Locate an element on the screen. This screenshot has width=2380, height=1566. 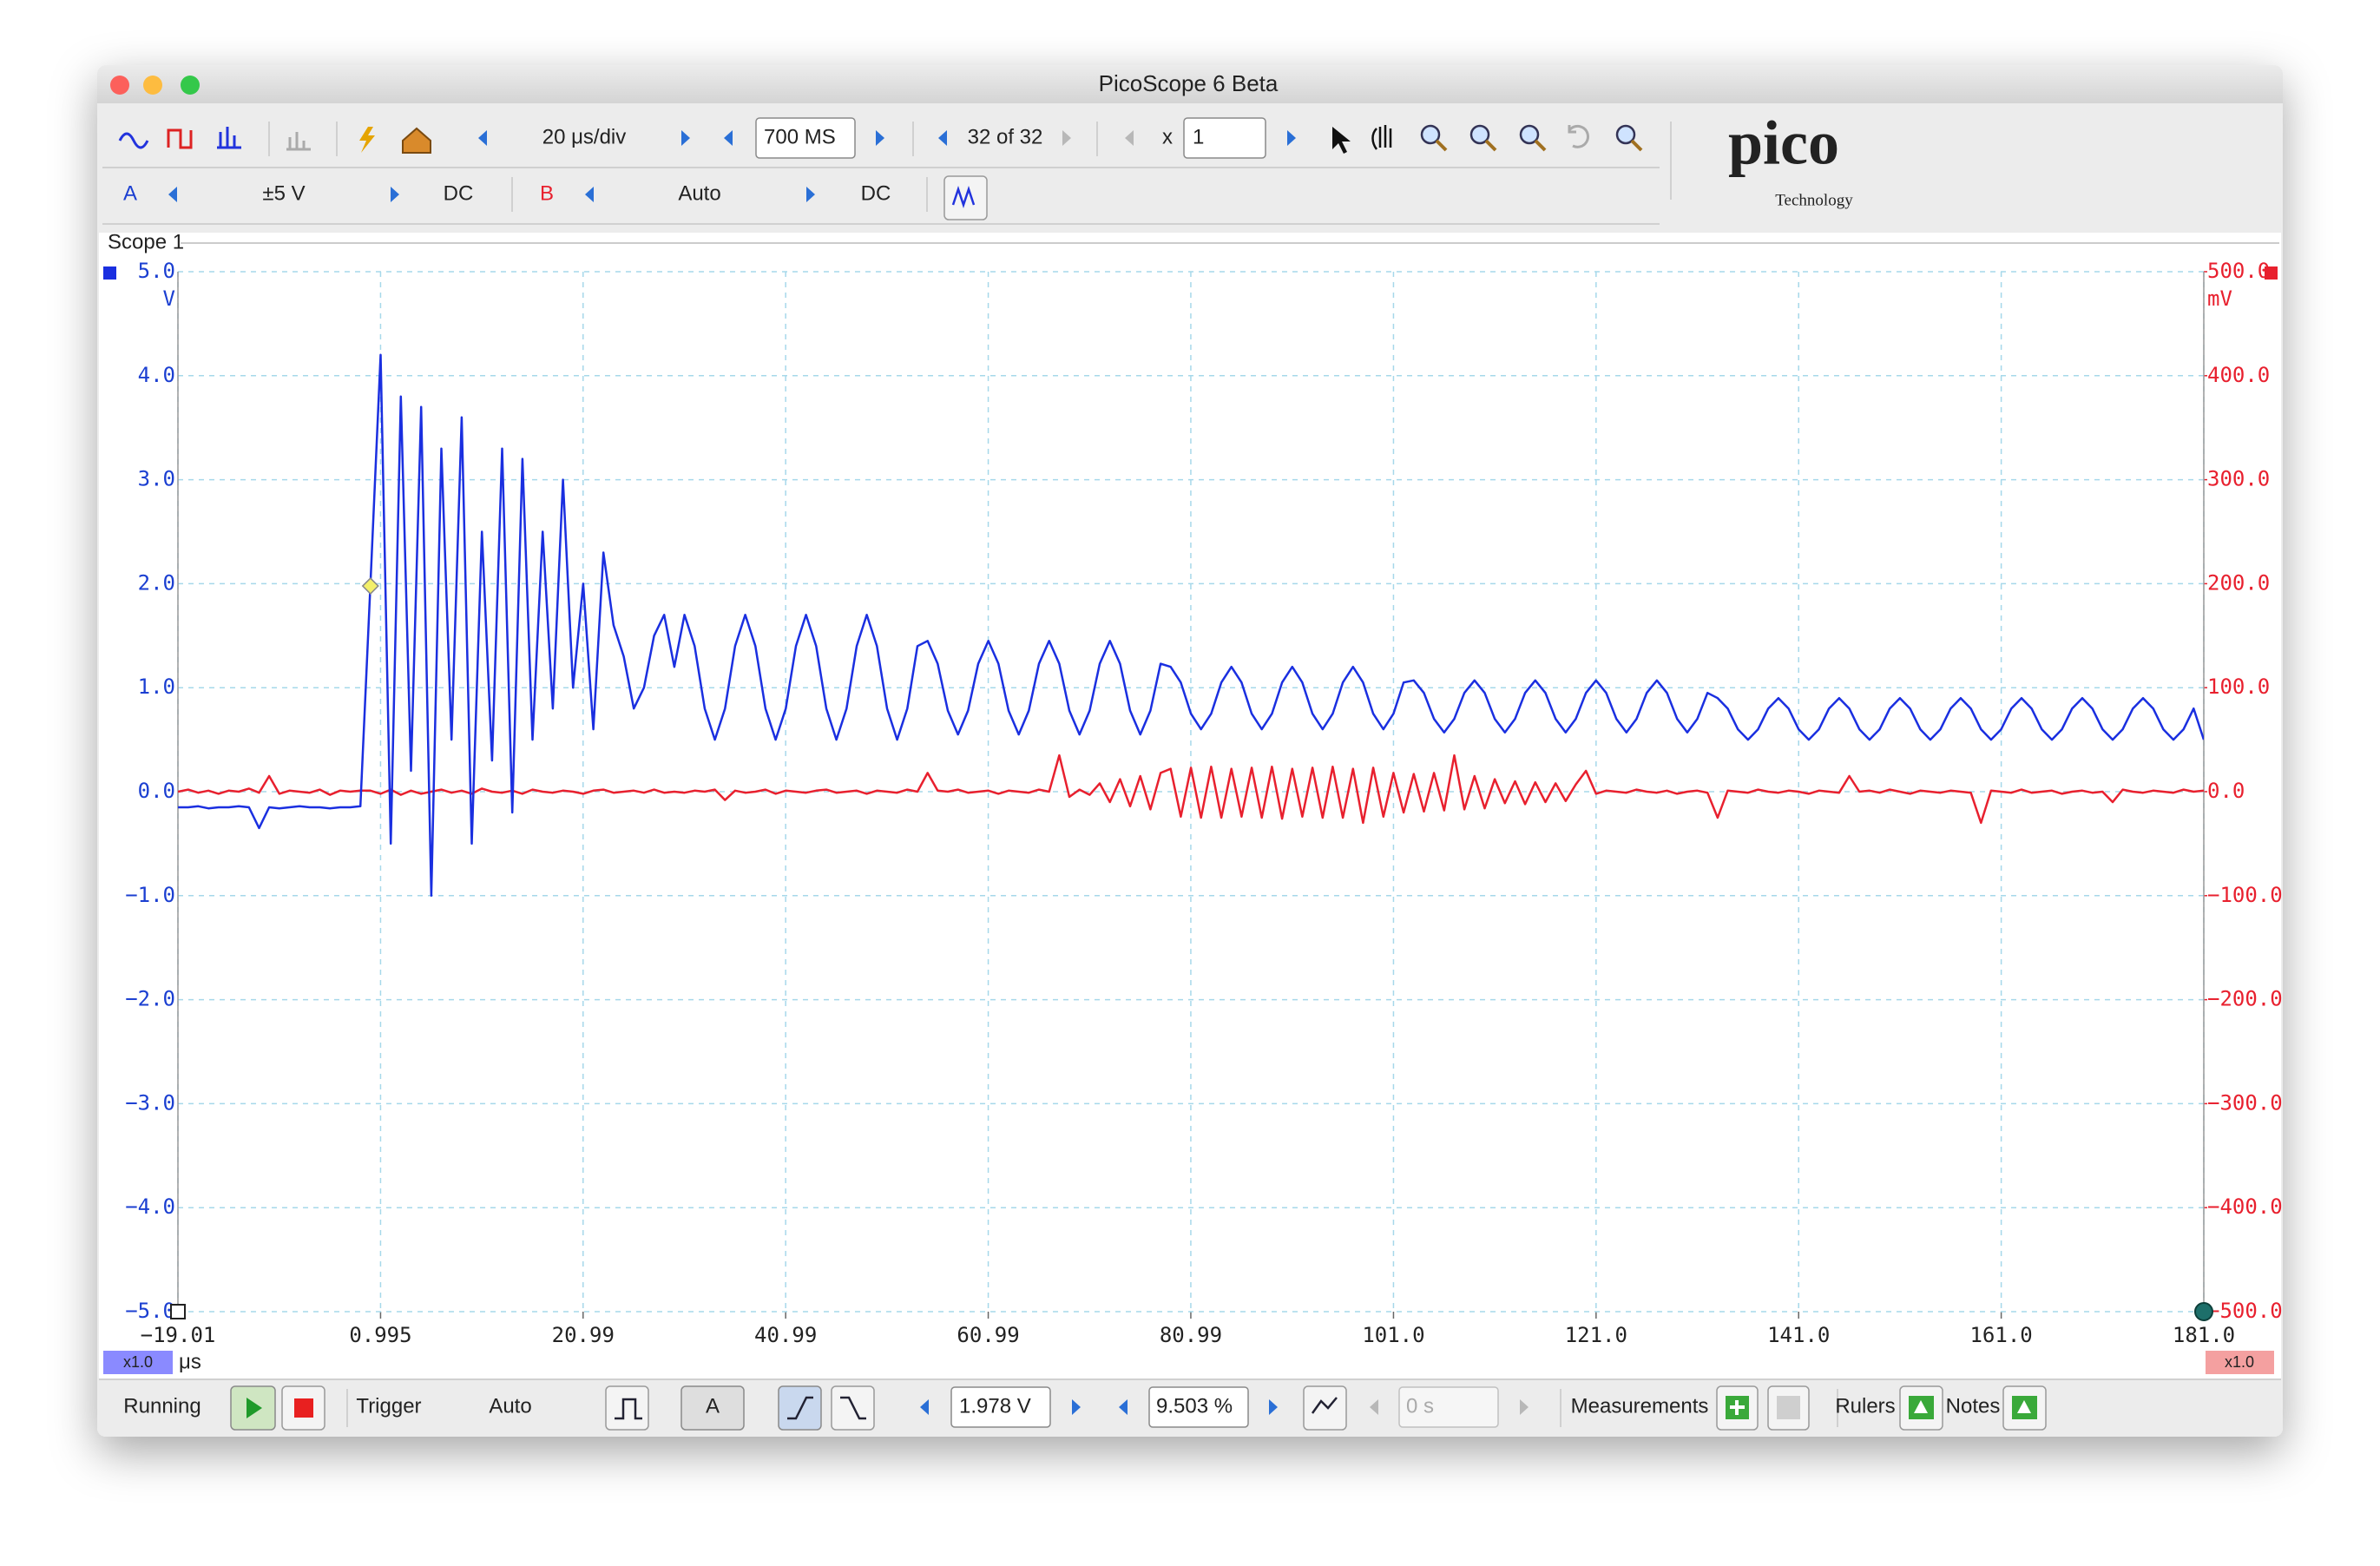
advanced-trigger-button is located at coordinates (627, 1408).